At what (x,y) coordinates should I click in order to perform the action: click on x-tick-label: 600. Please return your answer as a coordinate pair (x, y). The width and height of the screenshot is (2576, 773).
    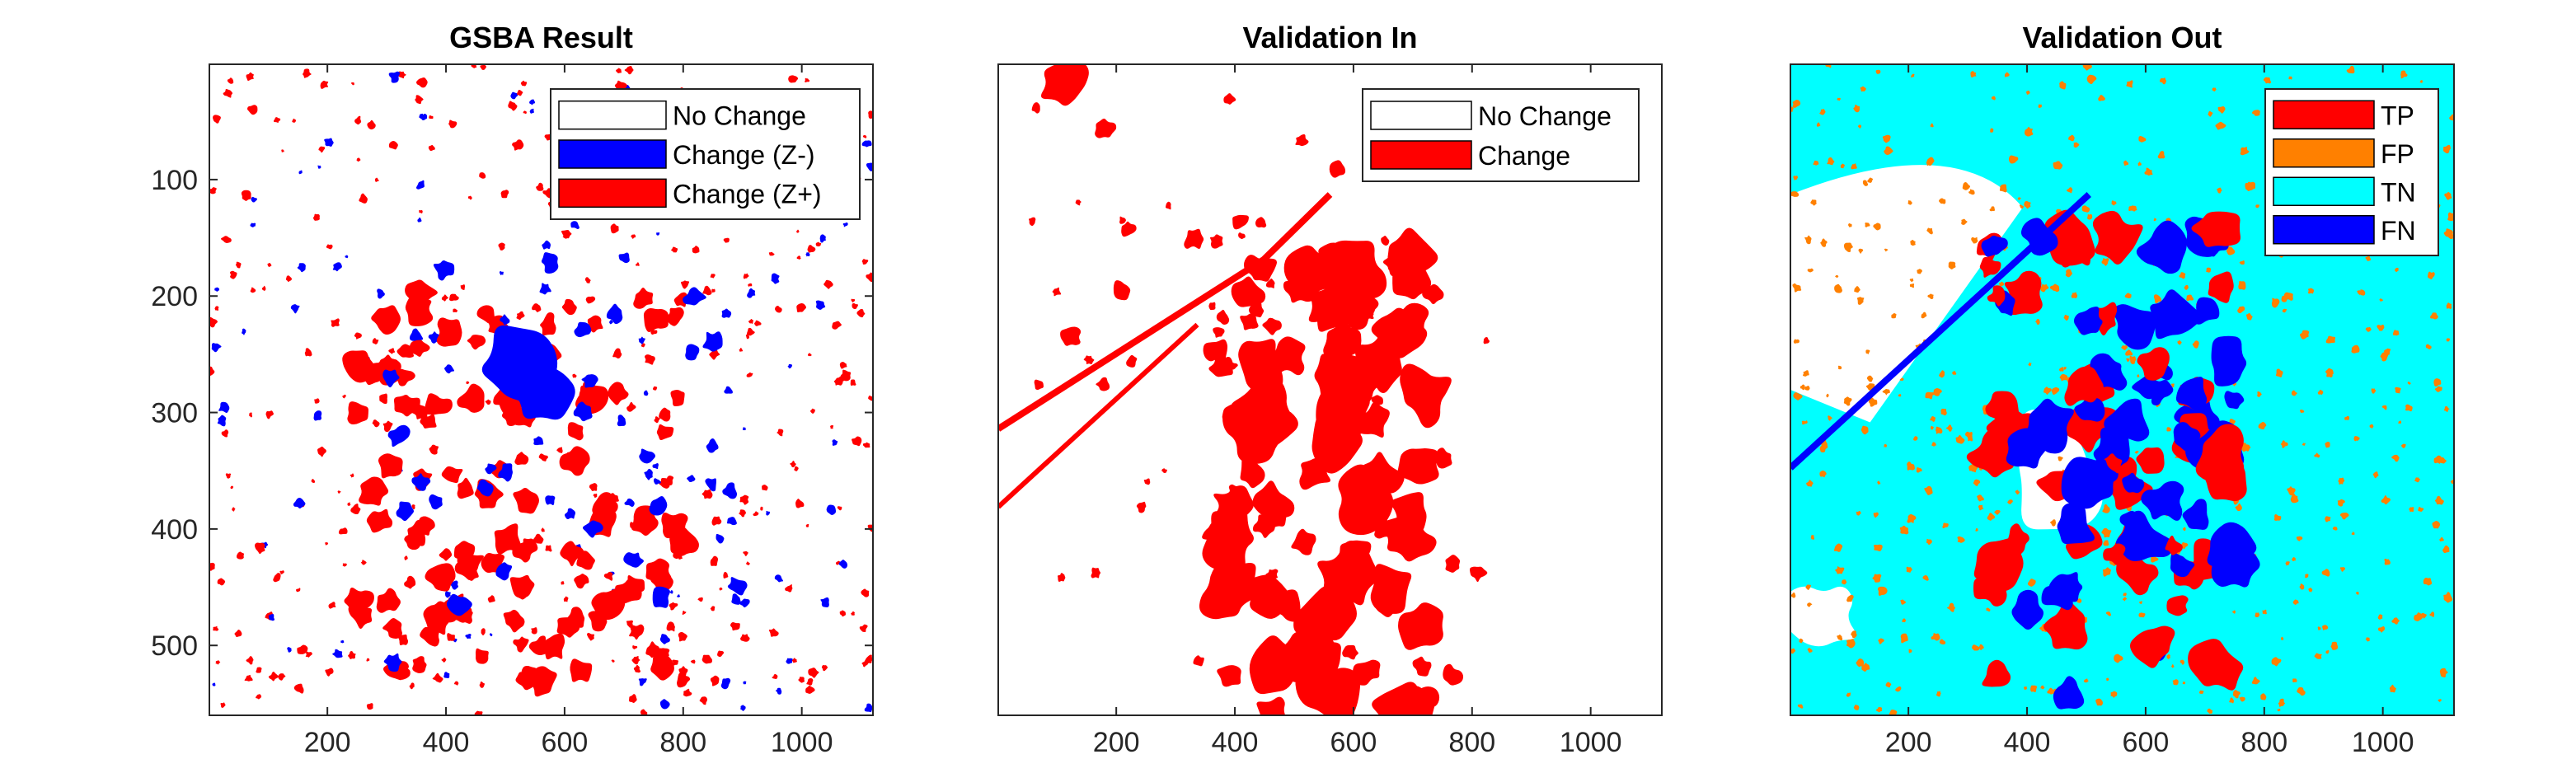
    Looking at the image, I should click on (566, 742).